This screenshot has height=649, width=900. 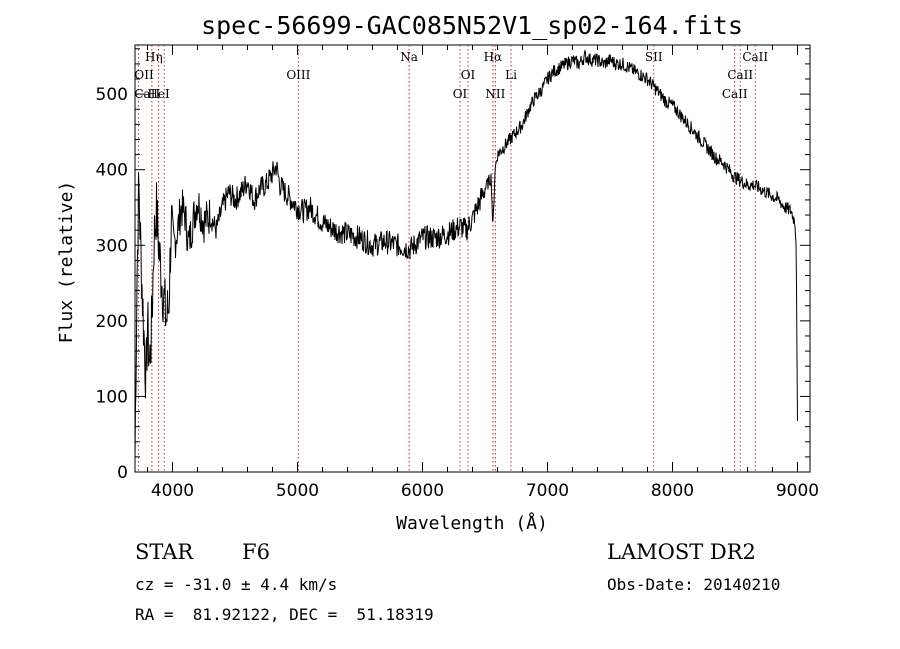 What do you see at coordinates (256, 552) in the screenshot?
I see `object-subclass: F6` at bounding box center [256, 552].